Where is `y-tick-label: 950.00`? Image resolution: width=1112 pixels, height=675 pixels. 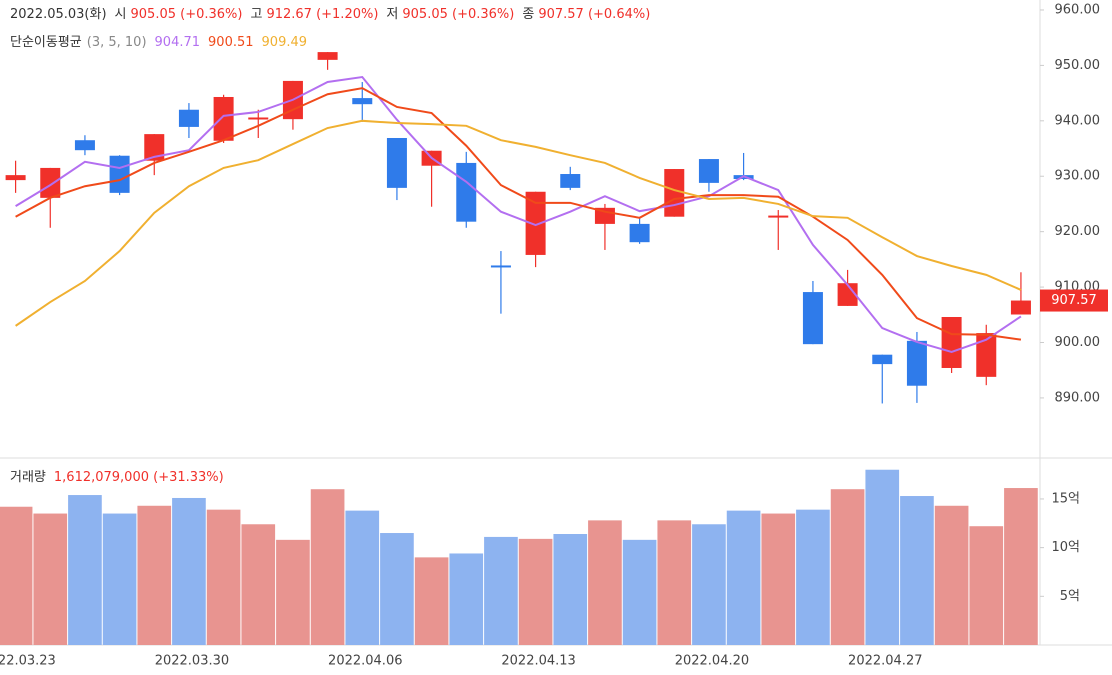
y-tick-label: 950.00 is located at coordinates (1078, 65).